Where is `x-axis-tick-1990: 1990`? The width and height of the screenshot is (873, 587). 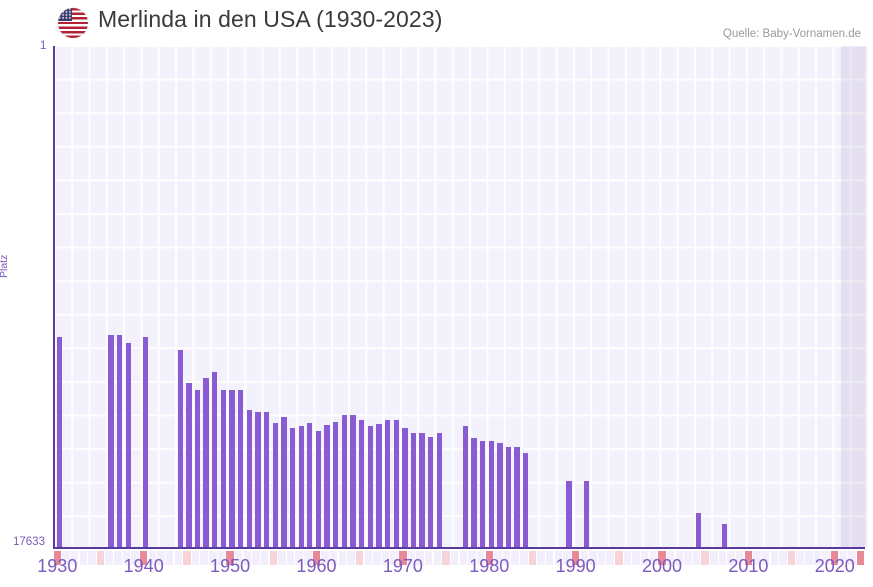
x-axis-tick-1990: 1990 is located at coordinates (575, 566).